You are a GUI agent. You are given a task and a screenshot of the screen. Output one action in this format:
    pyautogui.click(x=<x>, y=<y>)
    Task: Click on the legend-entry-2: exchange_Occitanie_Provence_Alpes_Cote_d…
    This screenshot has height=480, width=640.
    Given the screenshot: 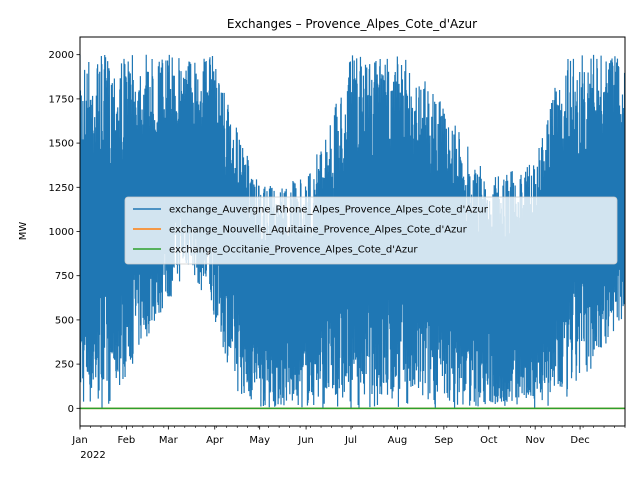 What is the action you would take?
    pyautogui.click(x=293, y=250)
    